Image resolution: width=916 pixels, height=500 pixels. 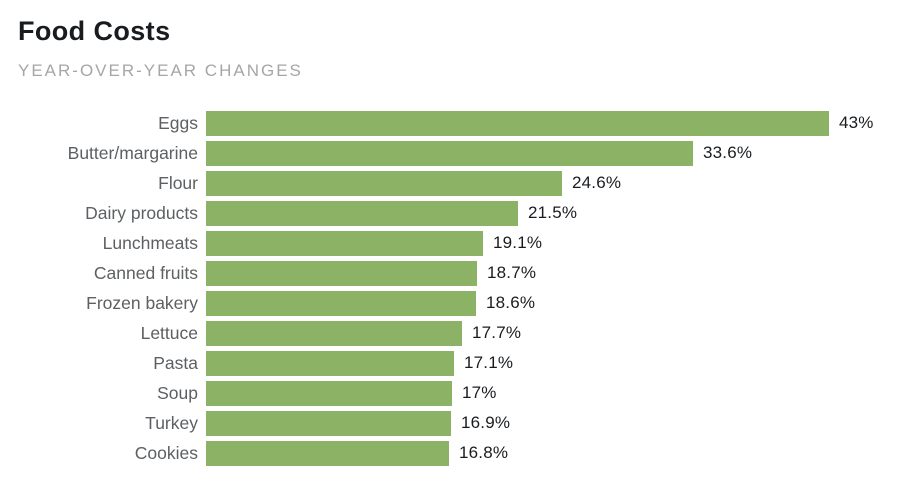 What do you see at coordinates (94, 31) in the screenshot?
I see `page-title: Food Costs` at bounding box center [94, 31].